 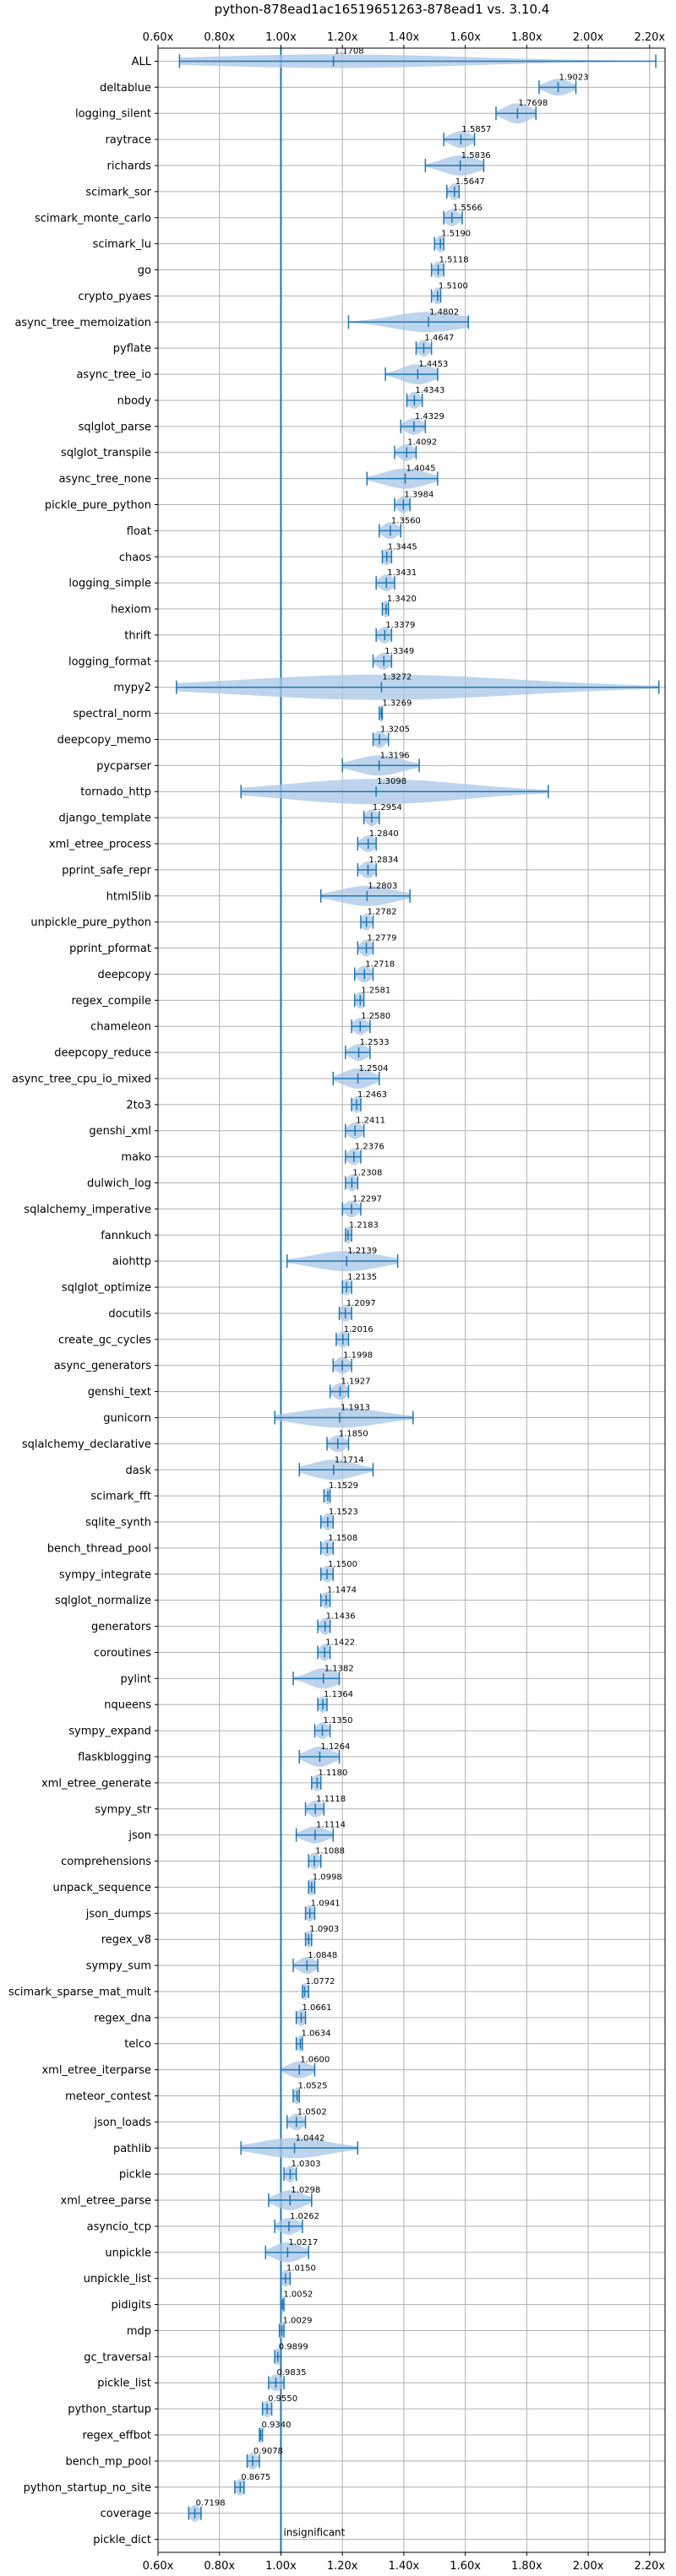 What do you see at coordinates (378, 867) in the screenshot?
I see `violin-pprint_safe_repr: 1.2834` at bounding box center [378, 867].